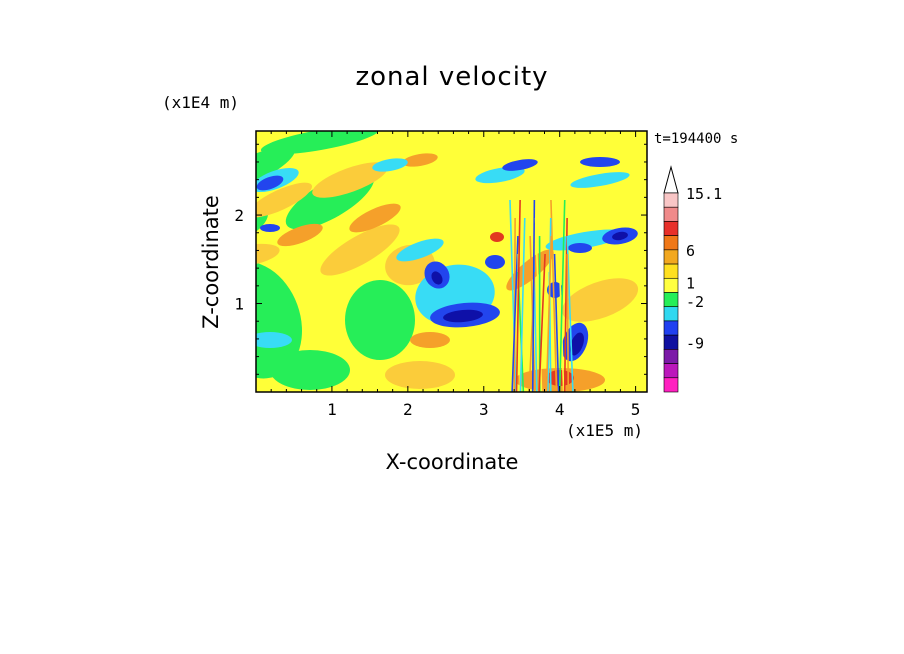 This screenshot has width=904, height=654. I want to click on x-tick-label: 1, so click(332, 409).